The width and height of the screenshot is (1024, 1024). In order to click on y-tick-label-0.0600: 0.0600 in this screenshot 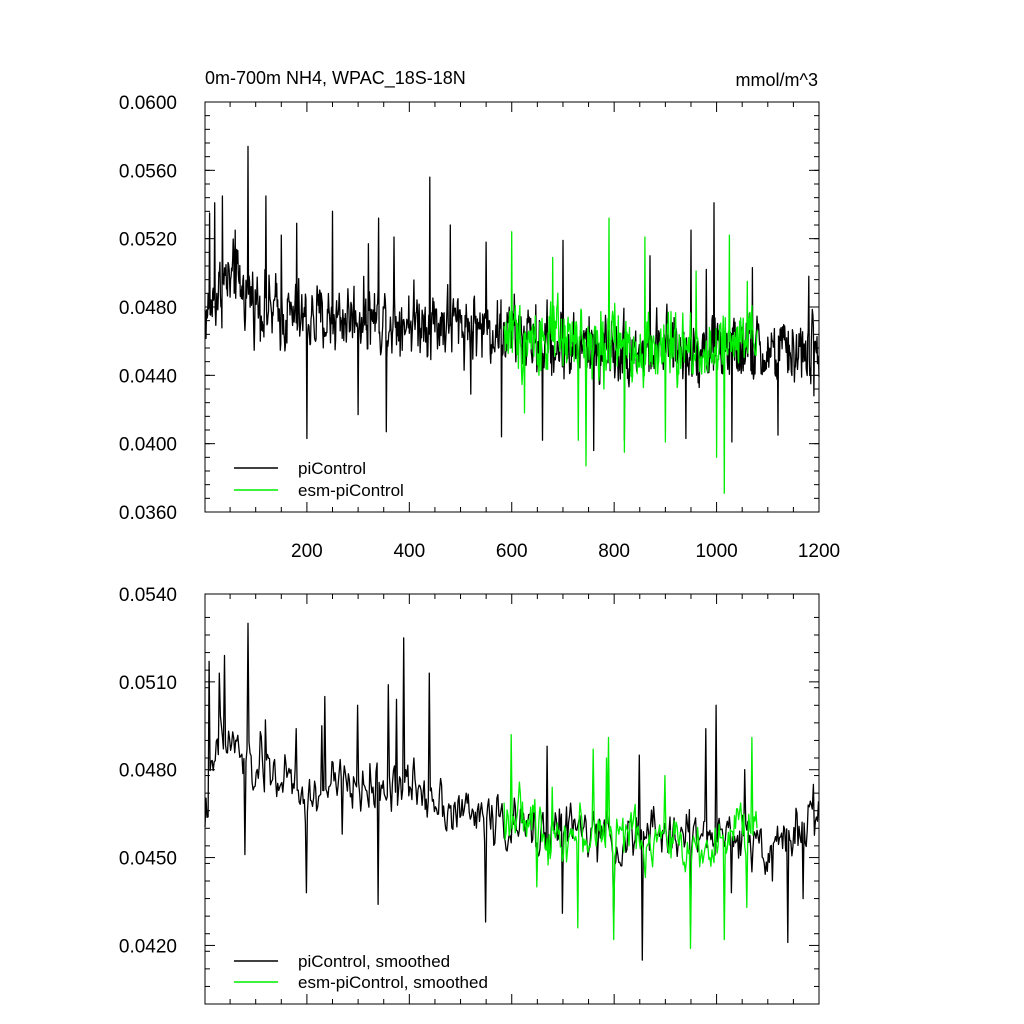, I will do `click(148, 103)`.